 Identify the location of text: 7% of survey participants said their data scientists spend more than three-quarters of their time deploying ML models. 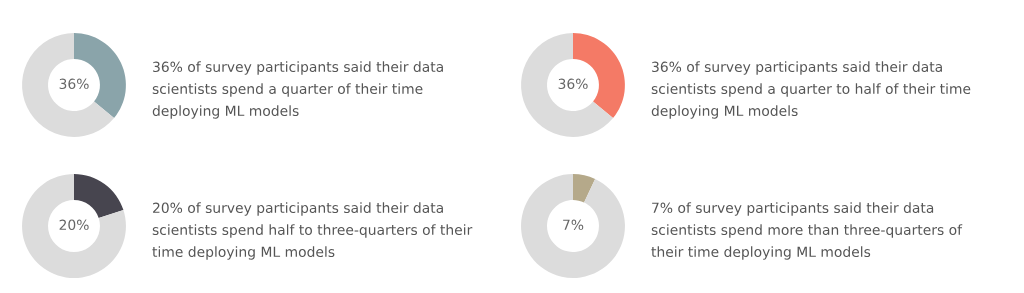
(807, 231).